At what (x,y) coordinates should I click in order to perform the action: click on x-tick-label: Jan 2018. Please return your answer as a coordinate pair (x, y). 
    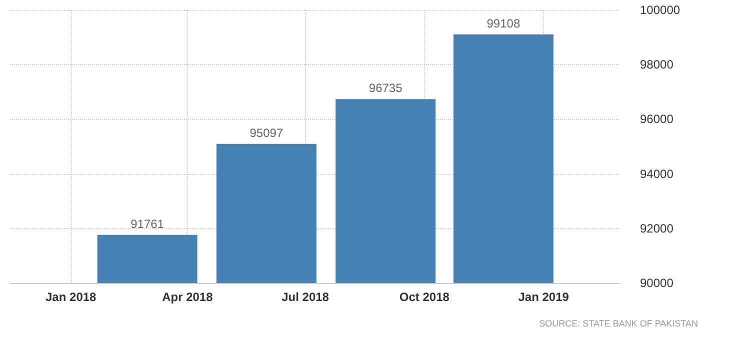
    Looking at the image, I should click on (71, 297).